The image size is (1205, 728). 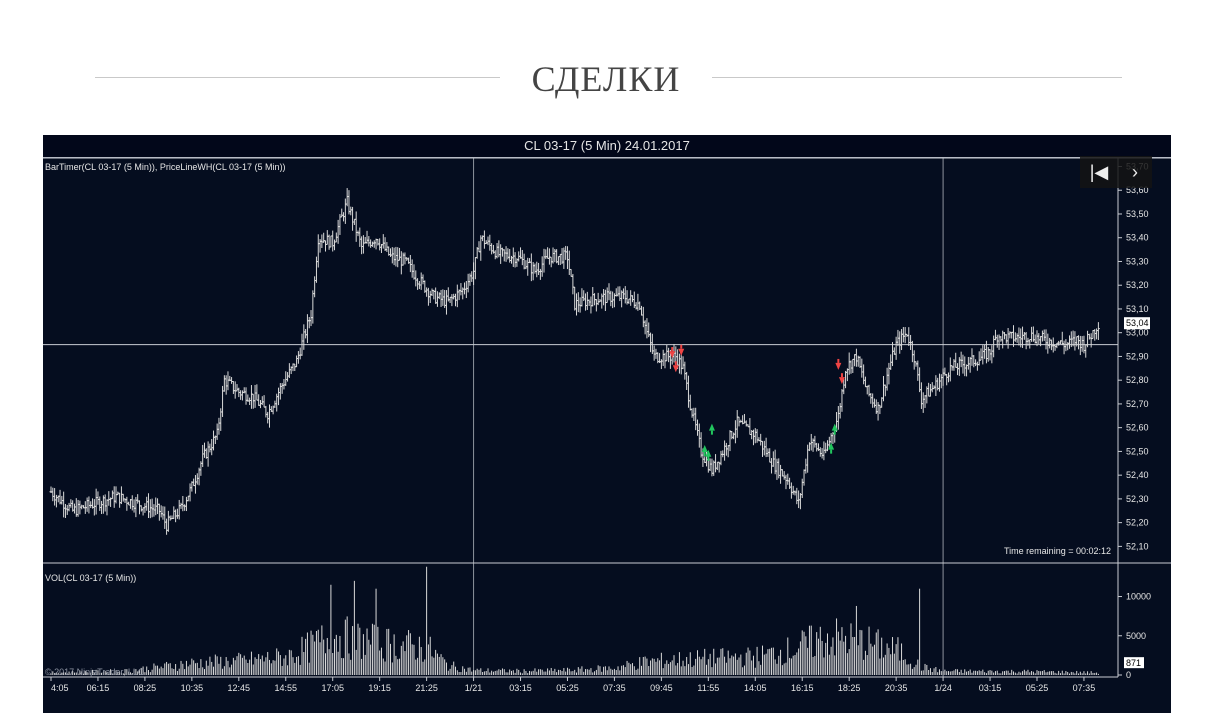 What do you see at coordinates (838, 360) in the screenshot?
I see `sell-marker-stem` at bounding box center [838, 360].